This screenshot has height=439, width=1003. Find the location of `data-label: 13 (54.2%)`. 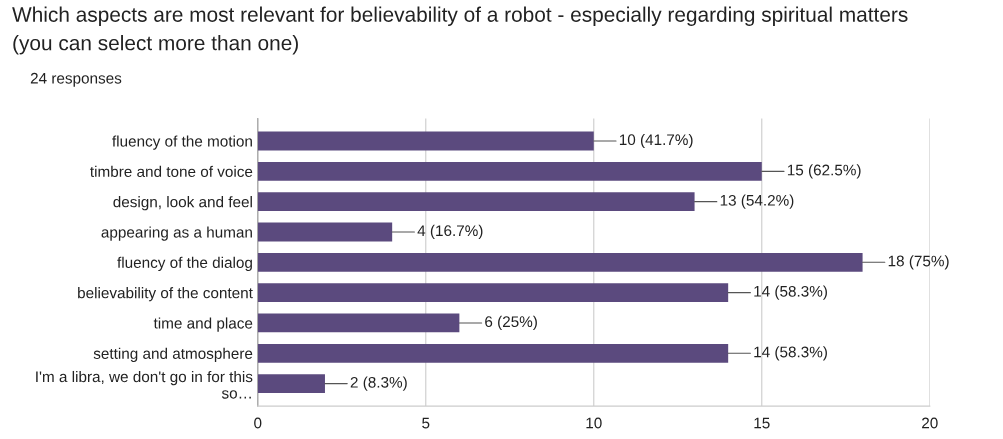

data-label: 13 (54.2%) is located at coordinates (757, 201).